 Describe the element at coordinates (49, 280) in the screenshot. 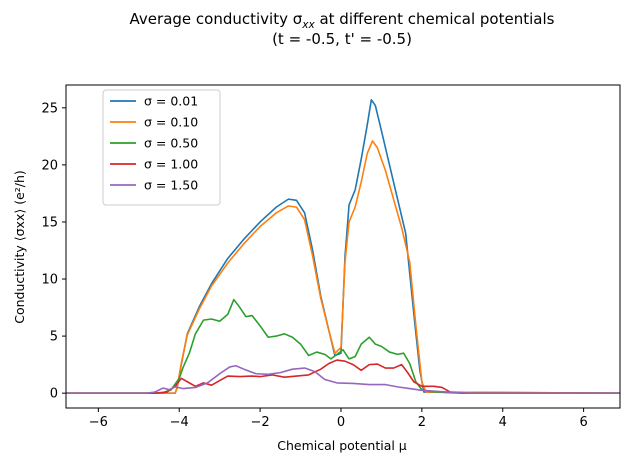

I see `y-tick-label: 10` at that location.